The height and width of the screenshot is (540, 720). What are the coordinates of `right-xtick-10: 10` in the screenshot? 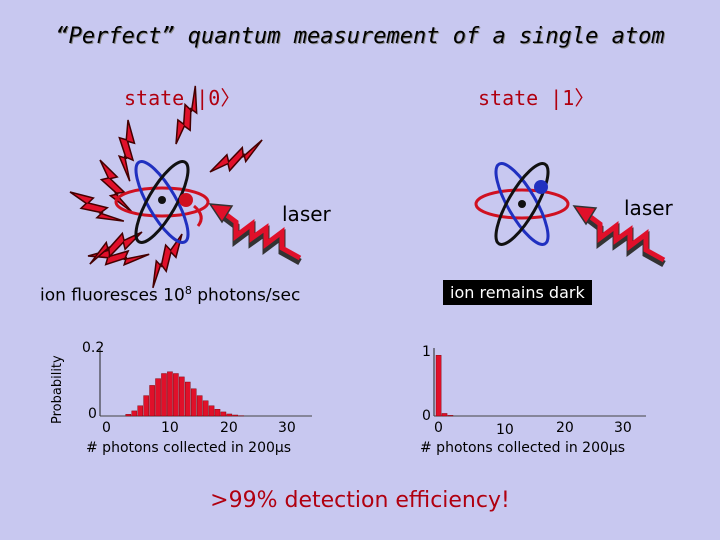 It's located at (505, 430).